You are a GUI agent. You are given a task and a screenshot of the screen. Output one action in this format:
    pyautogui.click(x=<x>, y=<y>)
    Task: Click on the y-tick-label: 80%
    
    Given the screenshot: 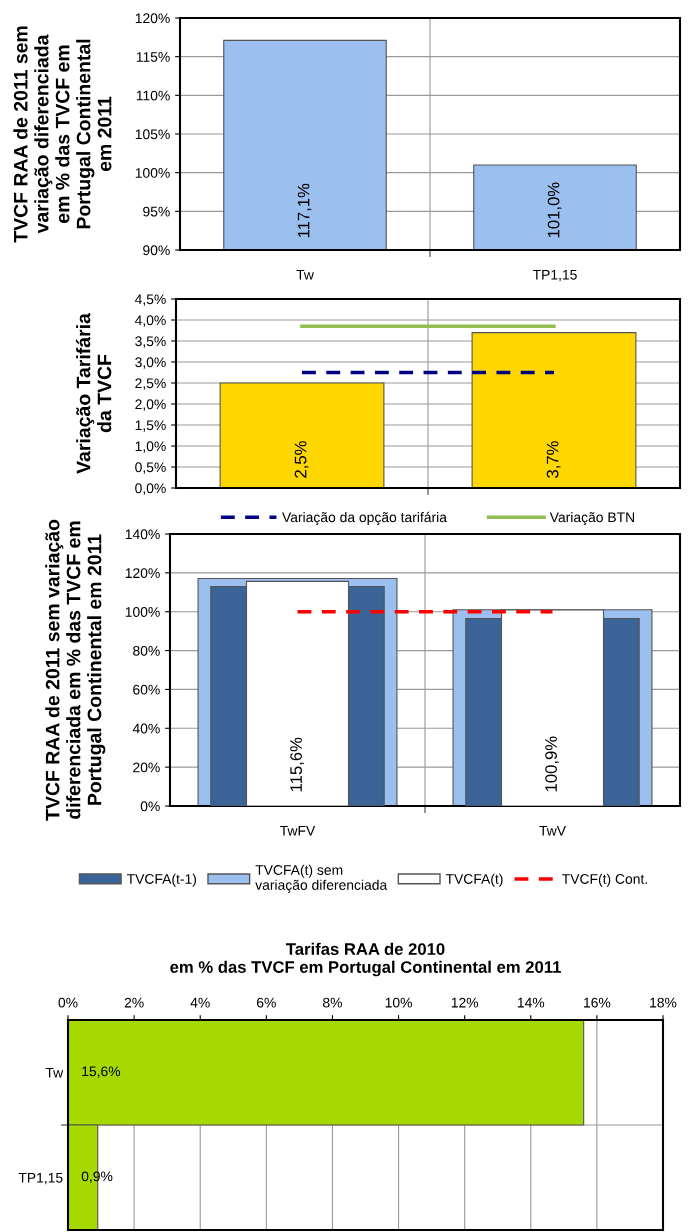 What is the action you would take?
    pyautogui.click(x=146, y=650)
    